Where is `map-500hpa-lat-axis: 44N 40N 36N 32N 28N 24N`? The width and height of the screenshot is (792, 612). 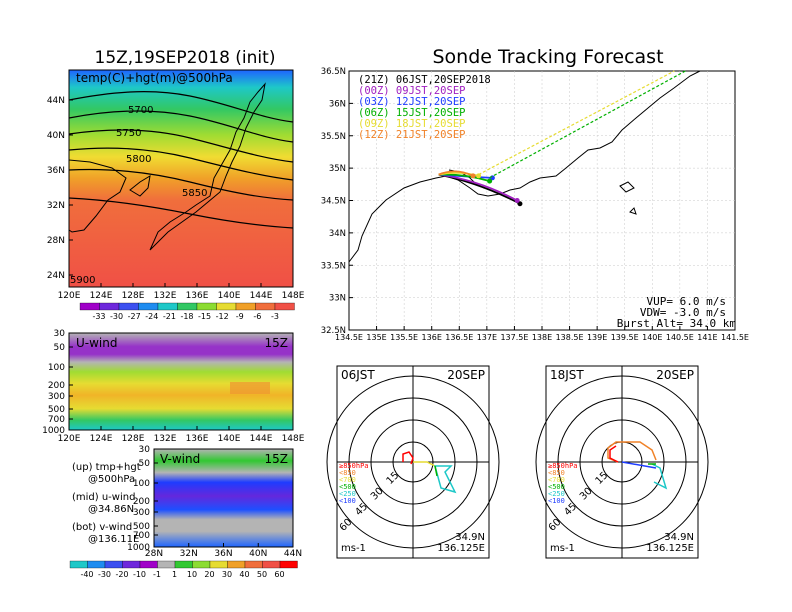 map-500hpa-lat-axis: 44N 40N 36N 32N 28N 24N is located at coordinates (60, 188).